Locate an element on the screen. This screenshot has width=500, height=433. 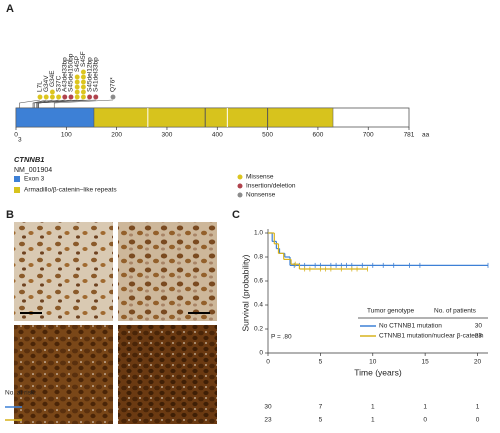
transcript: NM_001904 is located at coordinates (33, 170).